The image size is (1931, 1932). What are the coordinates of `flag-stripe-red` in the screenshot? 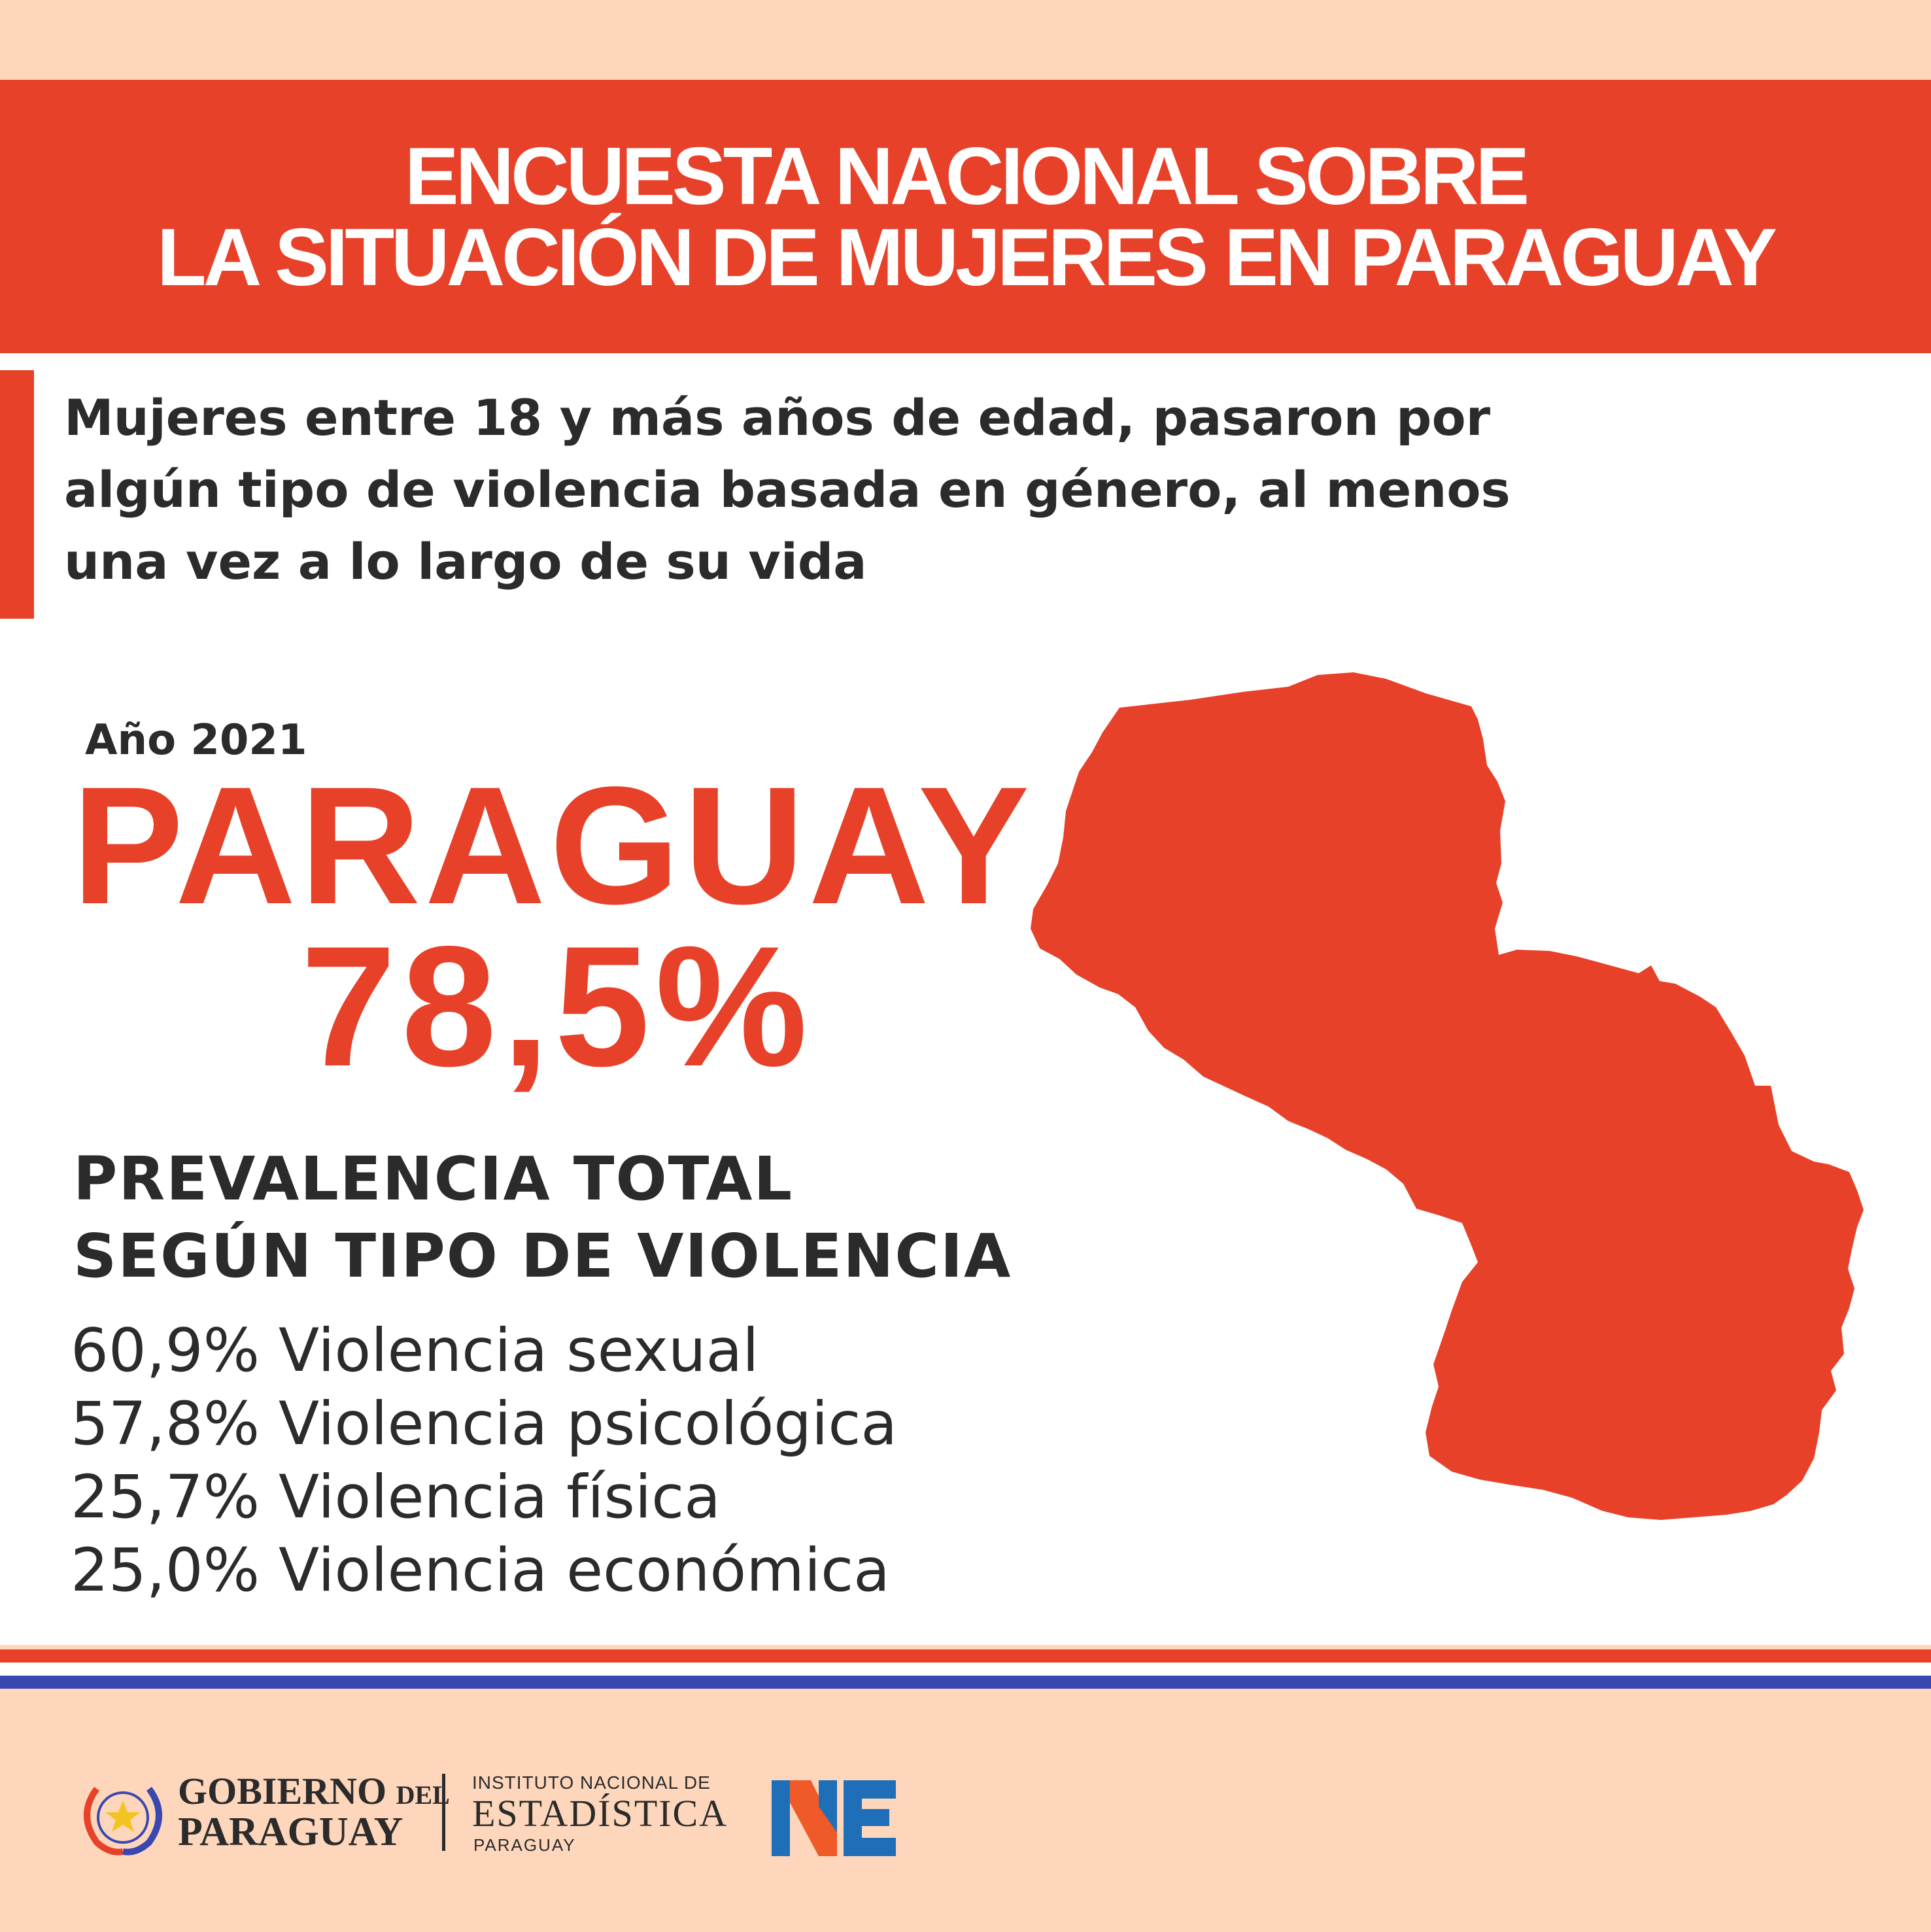 It's located at (965, 1656).